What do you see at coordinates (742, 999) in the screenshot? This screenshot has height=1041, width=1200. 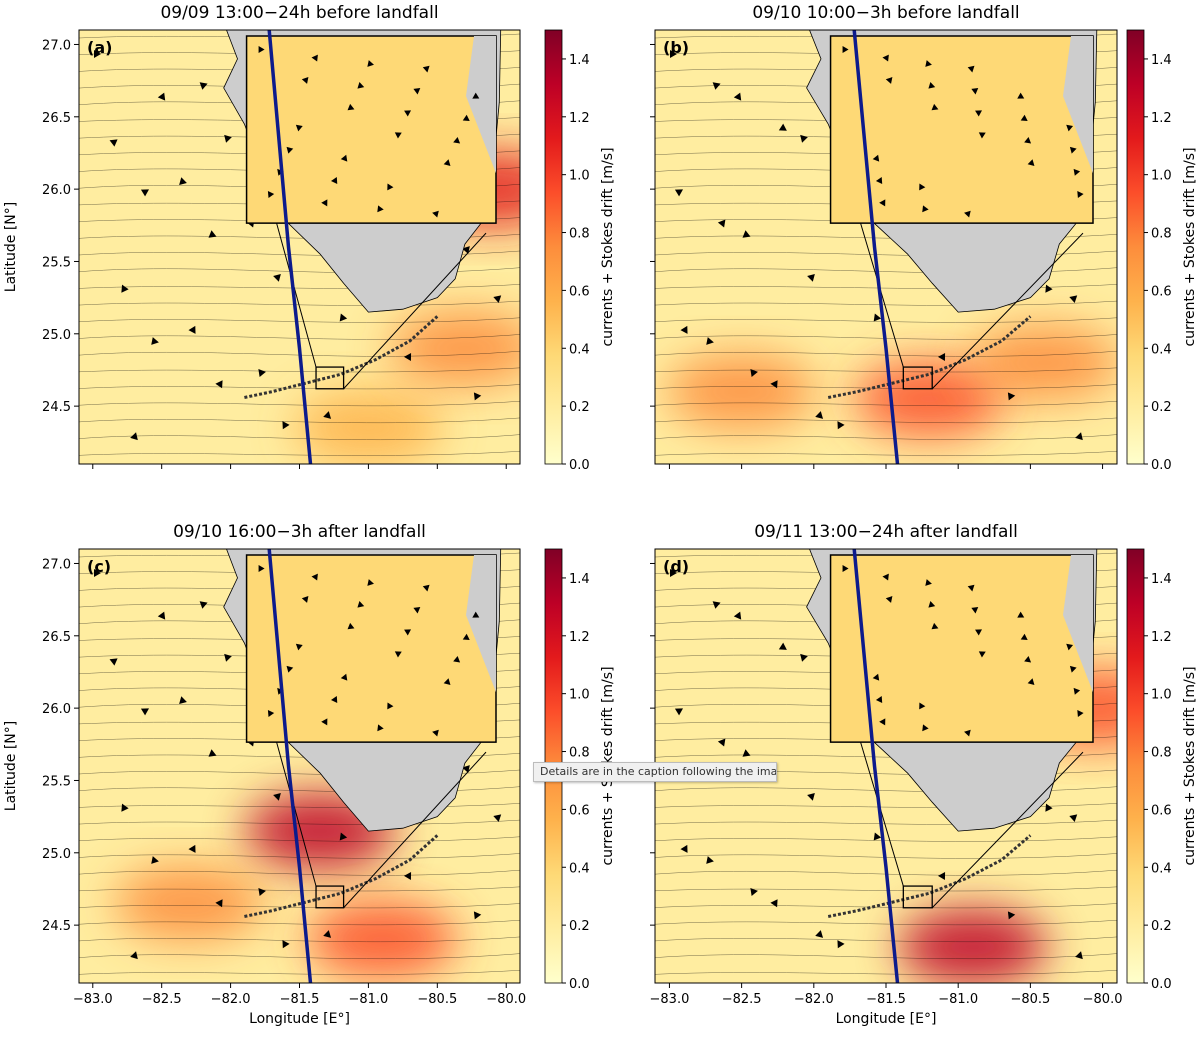 I see `x-tick-label: −82.5` at bounding box center [742, 999].